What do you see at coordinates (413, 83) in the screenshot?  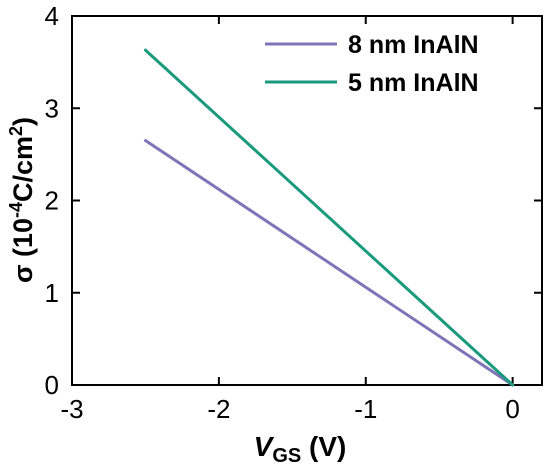 I see `legend-label-5nm: 5 nm InAlN` at bounding box center [413, 83].